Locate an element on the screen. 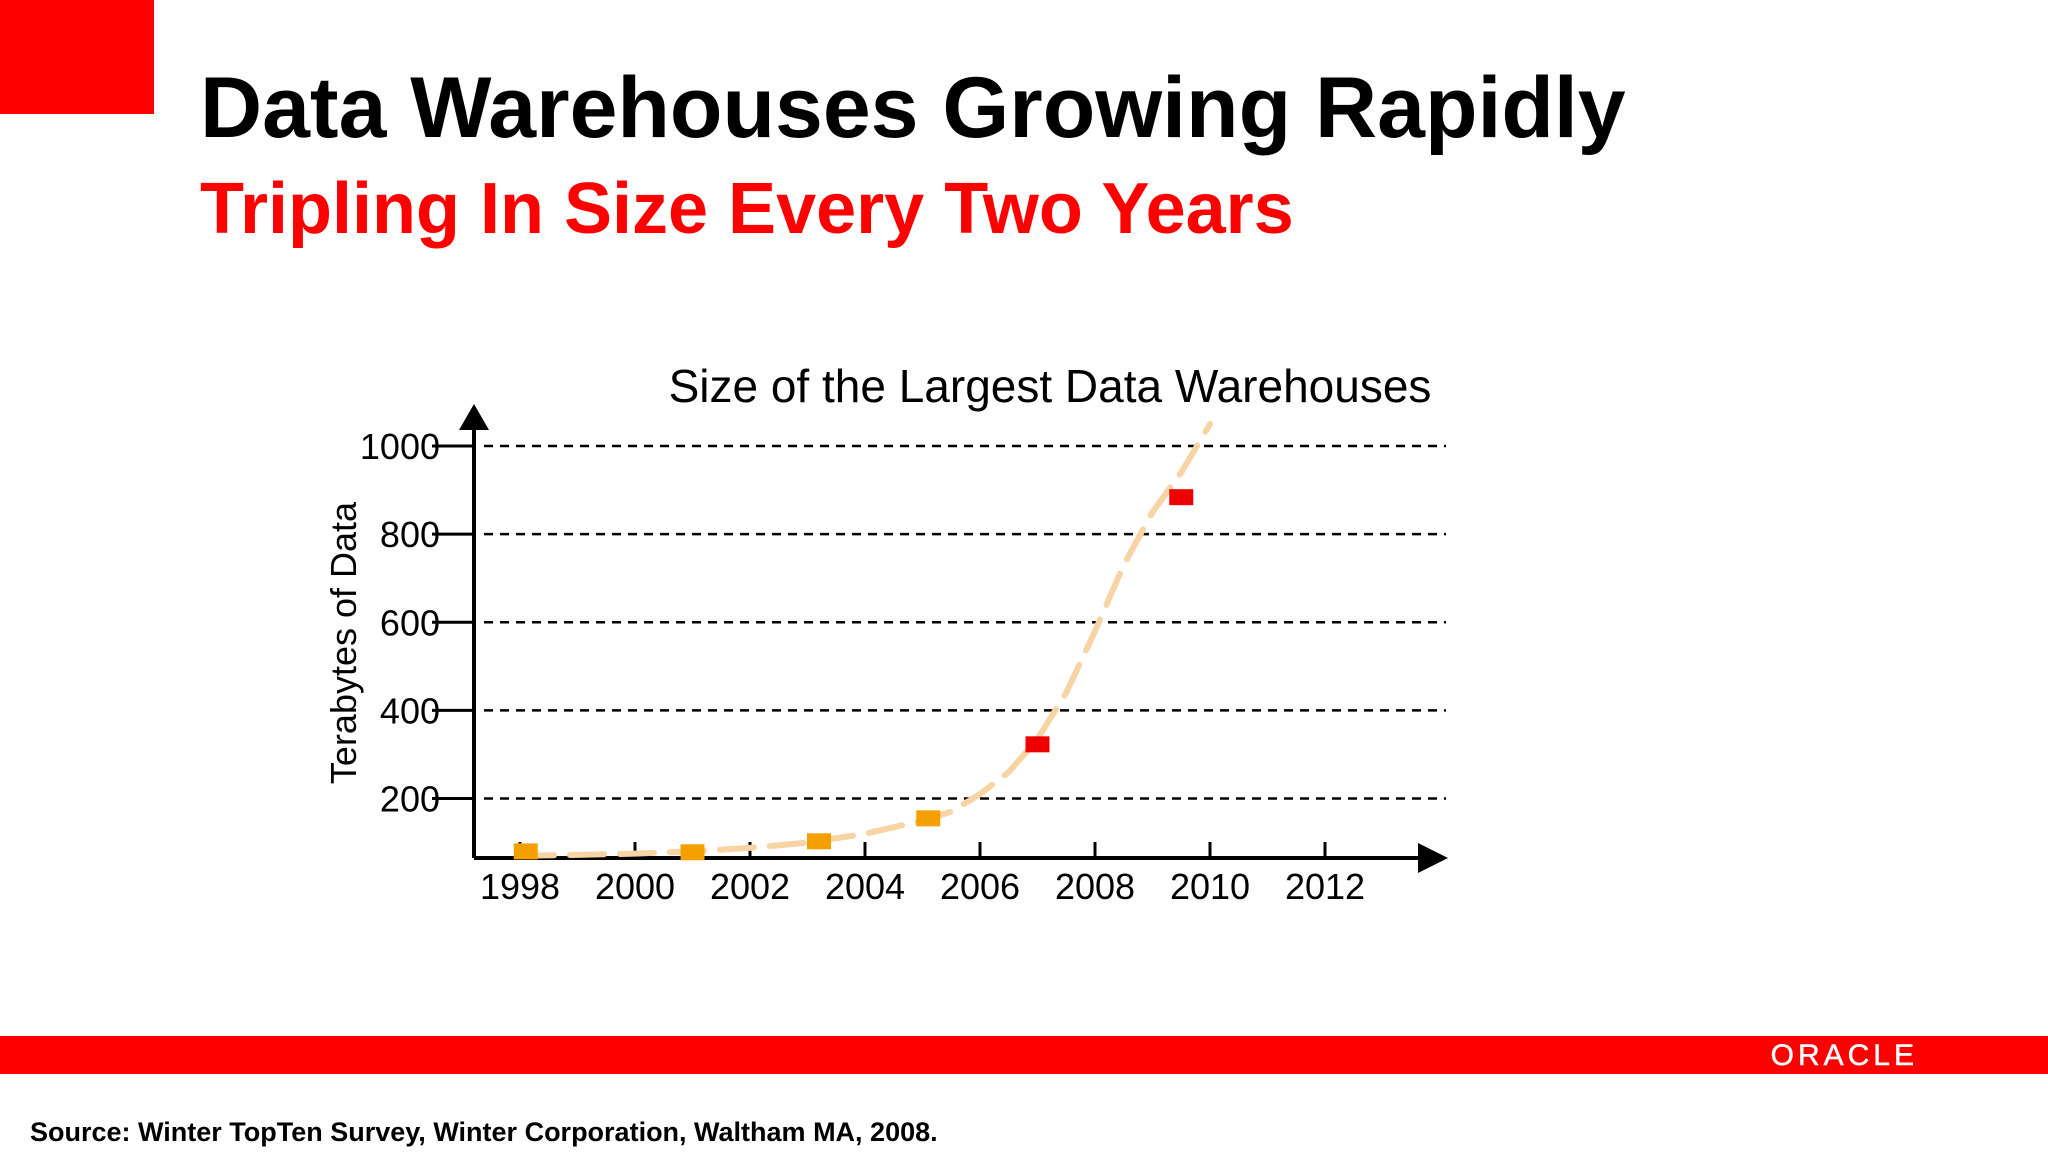 This screenshot has width=2048, height=1152. trend-layer is located at coordinates (865, 640).